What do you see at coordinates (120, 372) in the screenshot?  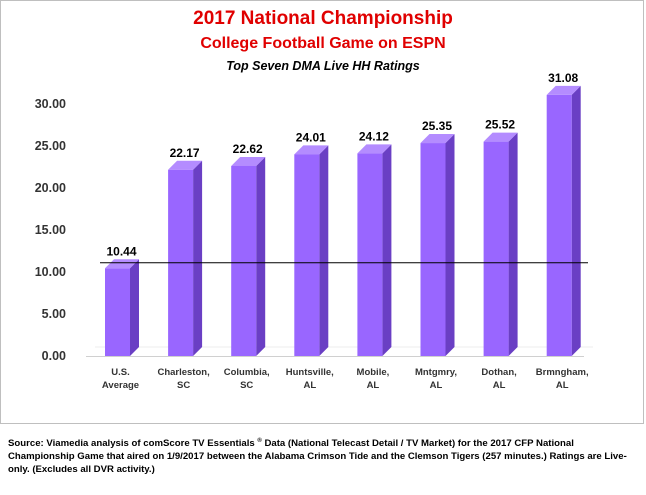 I see `x-tick-label: U.S.` at bounding box center [120, 372].